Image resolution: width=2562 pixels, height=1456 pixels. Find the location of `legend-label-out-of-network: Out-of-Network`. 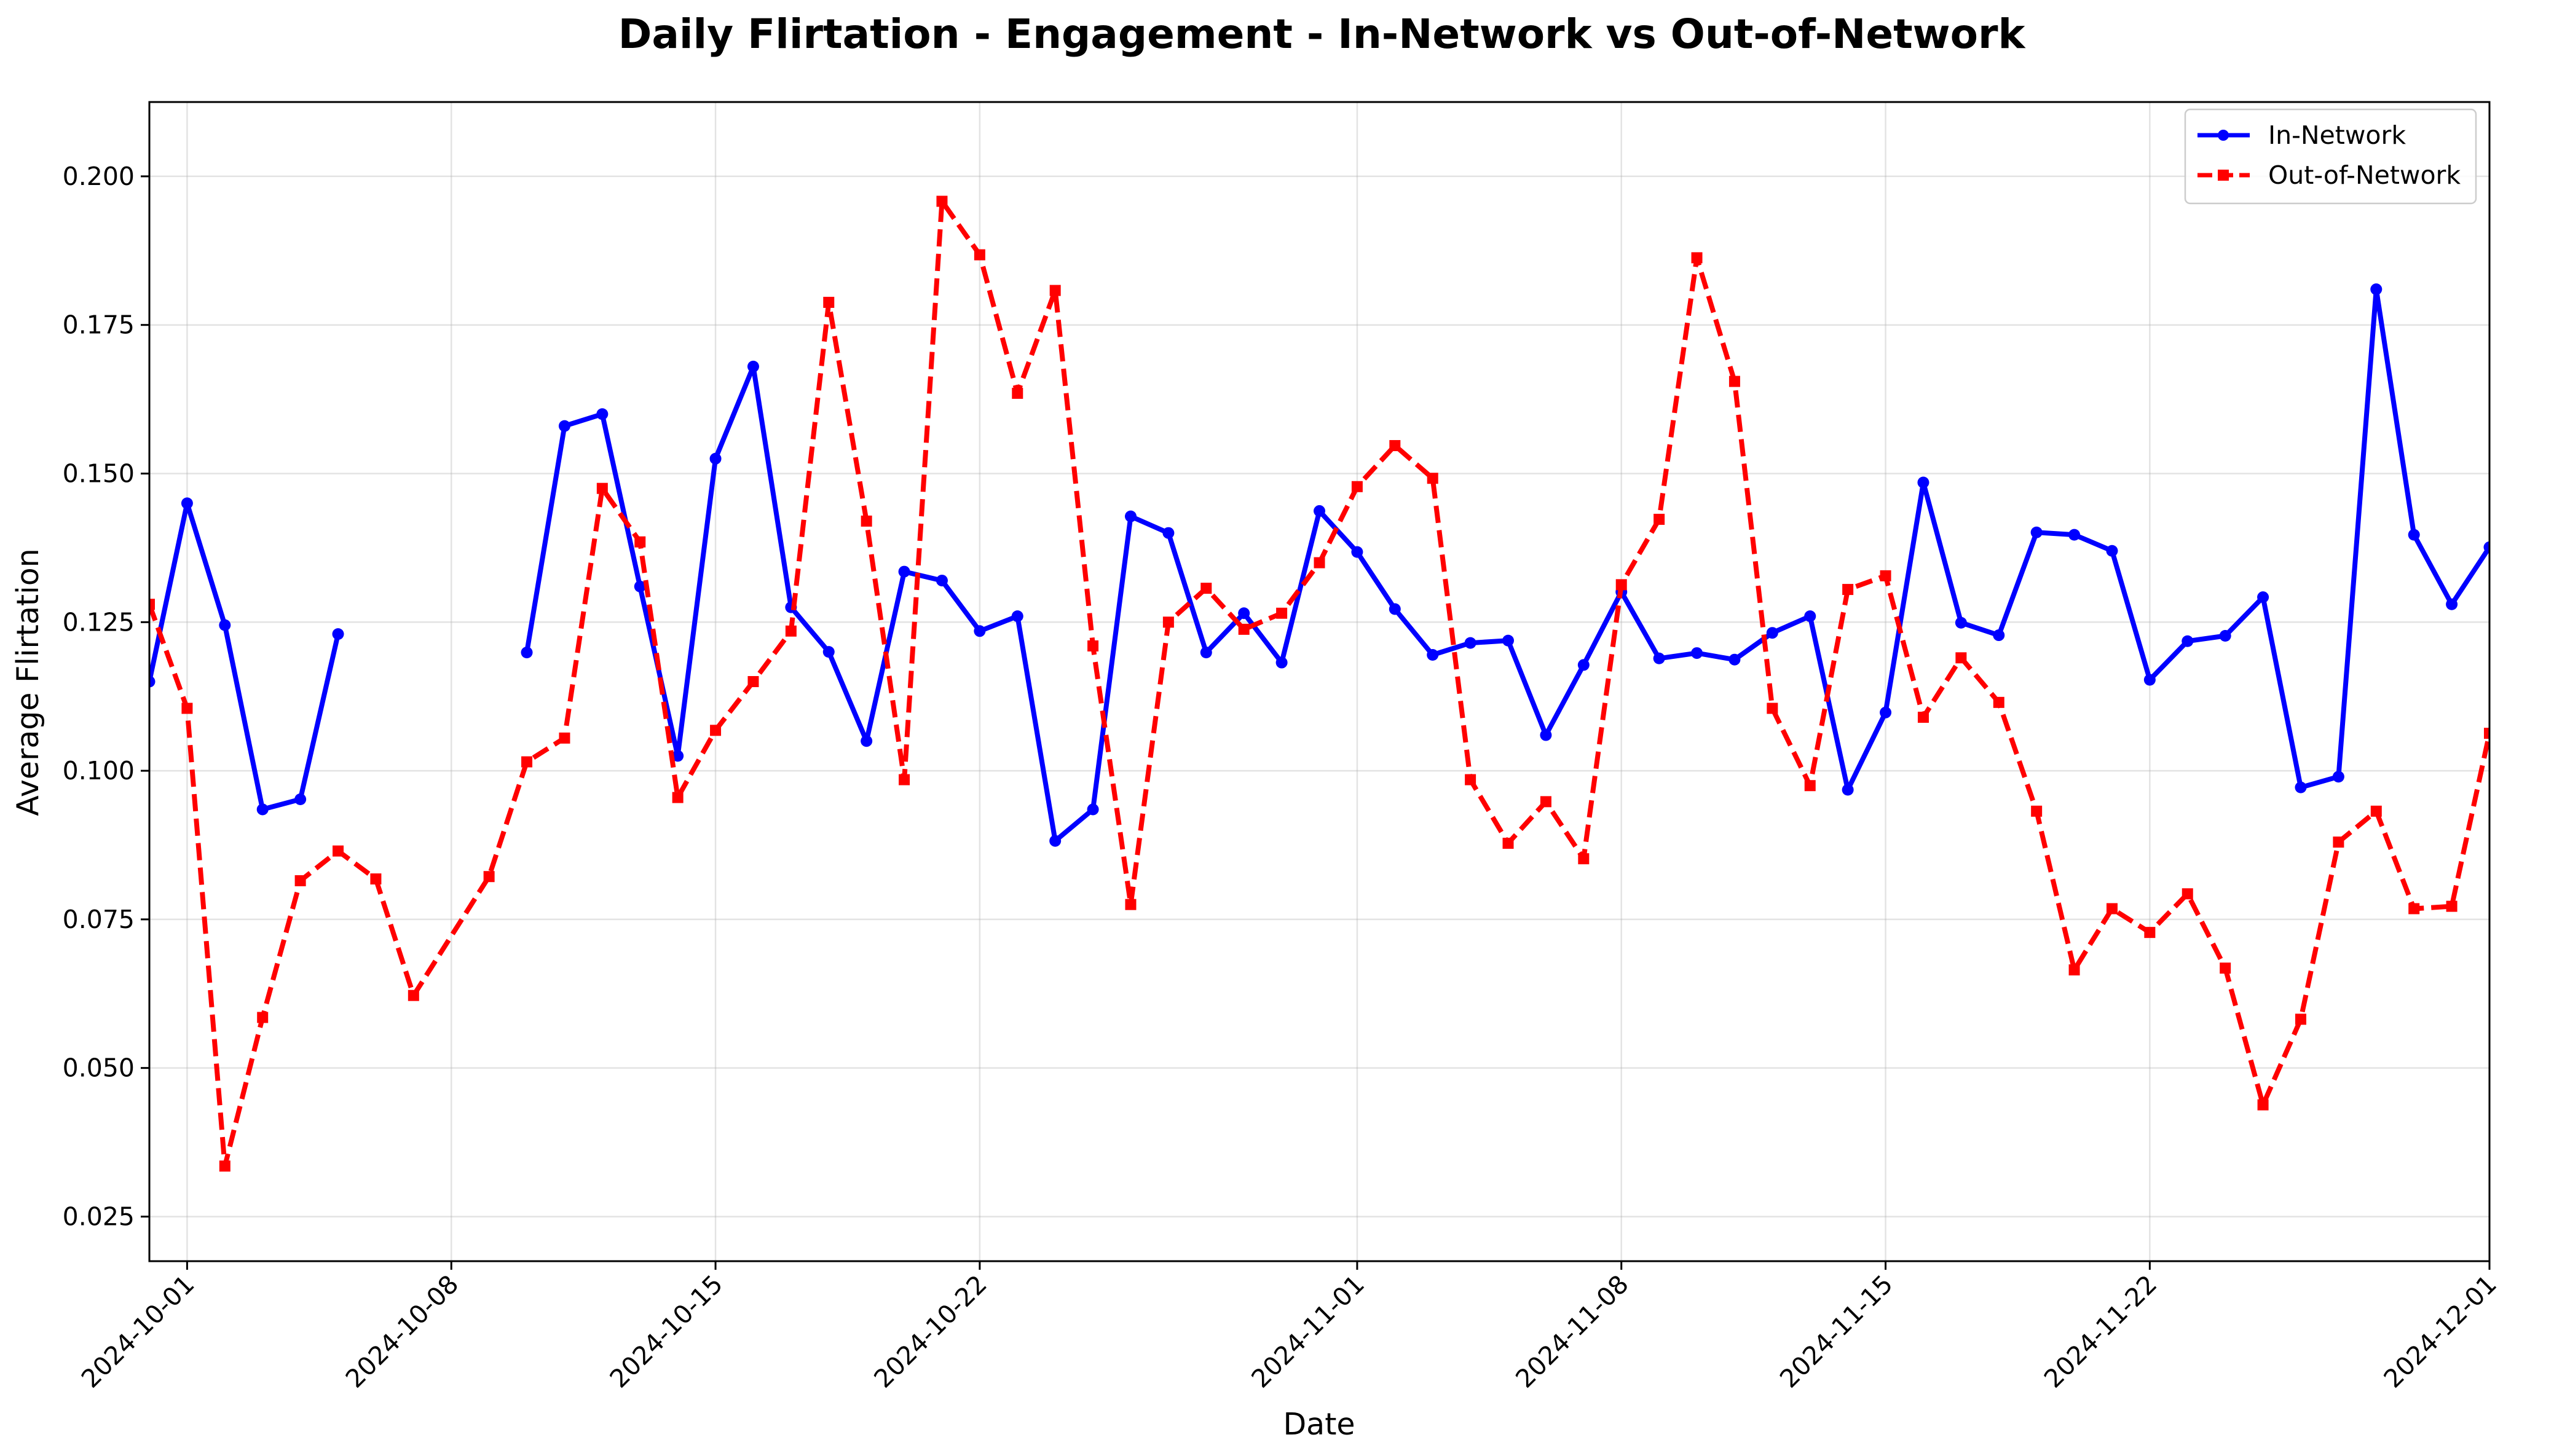

legend-label-out-of-network: Out-of-Network is located at coordinates (2364, 175).